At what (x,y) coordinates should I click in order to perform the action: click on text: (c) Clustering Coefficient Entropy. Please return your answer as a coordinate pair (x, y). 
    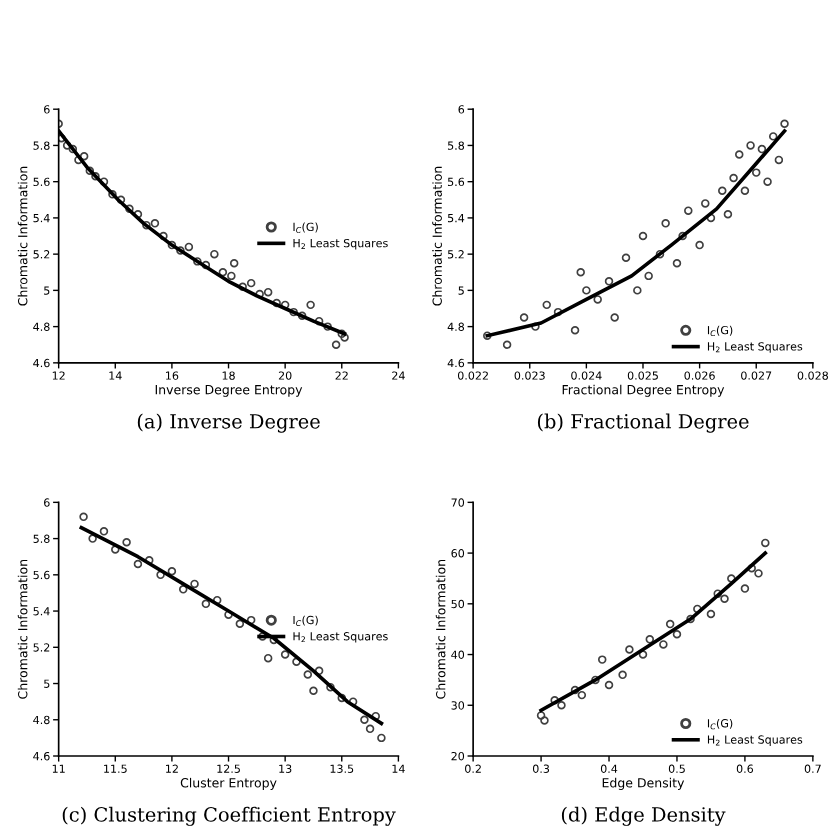
    Looking at the image, I should click on (229, 816).